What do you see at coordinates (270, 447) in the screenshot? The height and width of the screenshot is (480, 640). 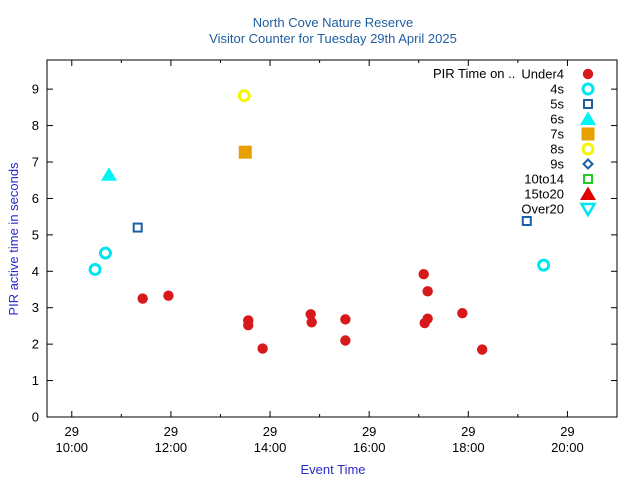 I see `x-tick-label-time: 14:00` at bounding box center [270, 447].